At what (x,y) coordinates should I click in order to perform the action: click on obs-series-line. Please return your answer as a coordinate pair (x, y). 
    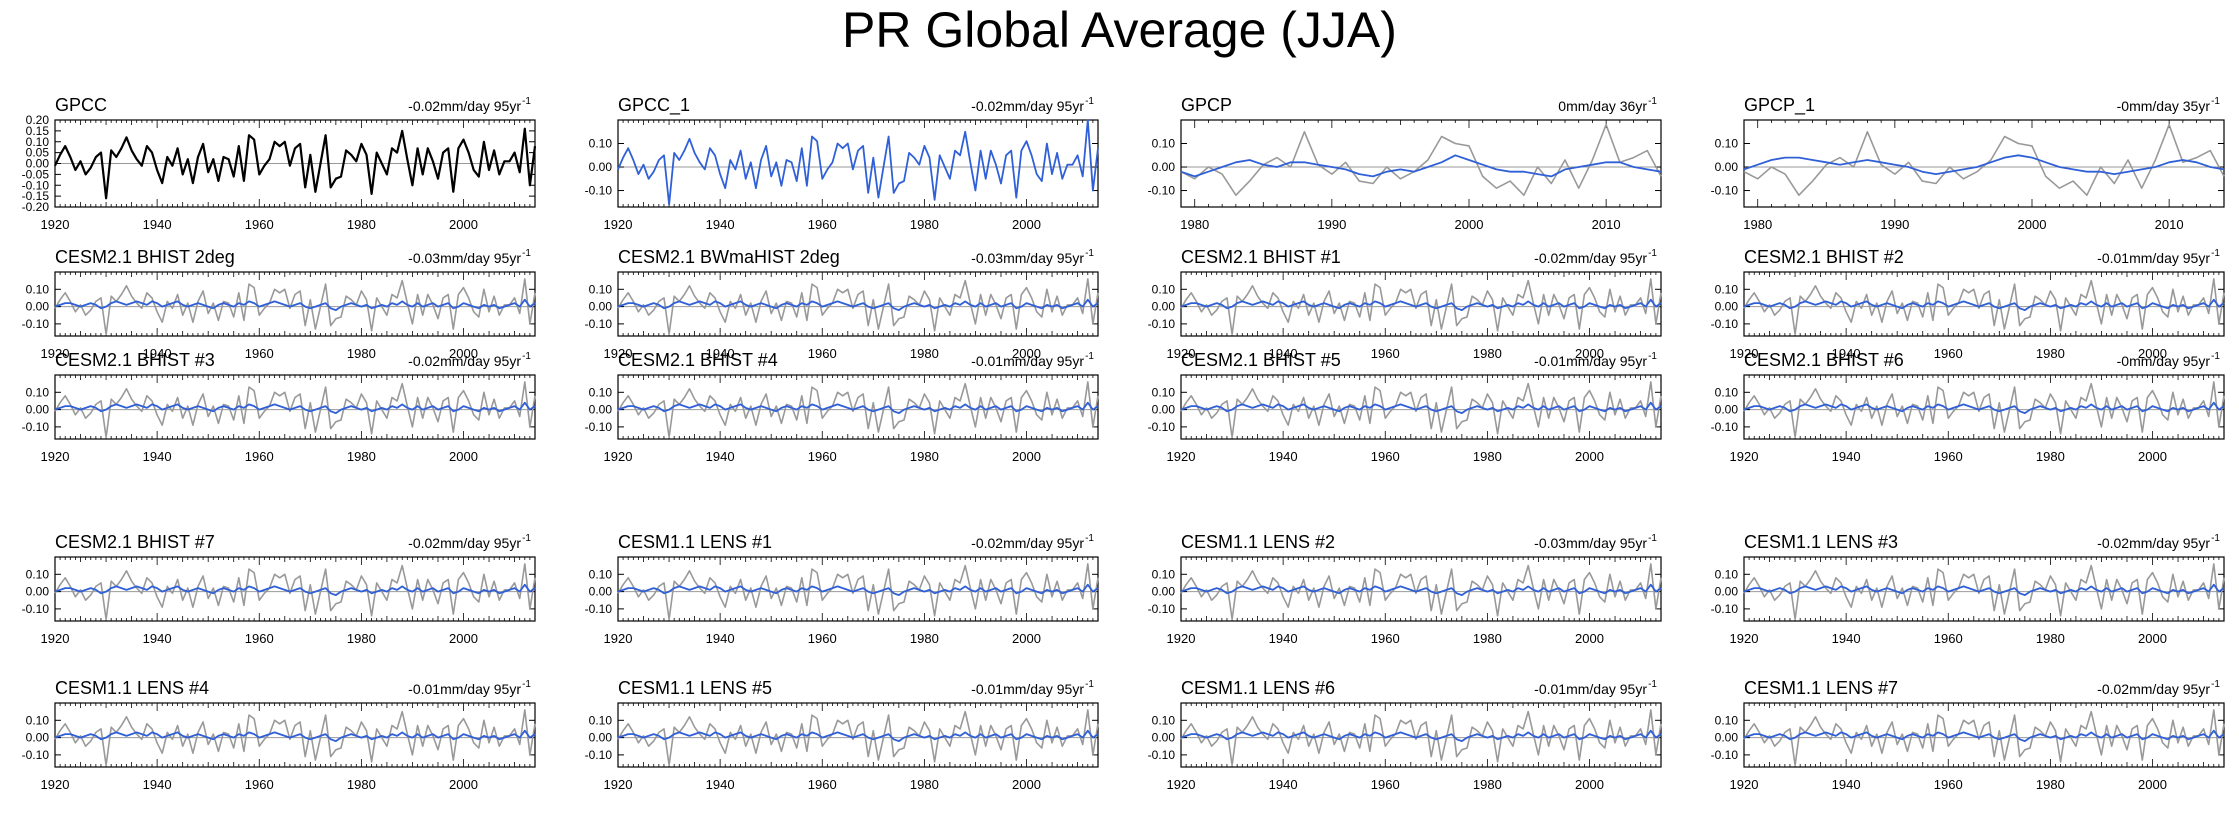
    Looking at the image, I should click on (295, 163).